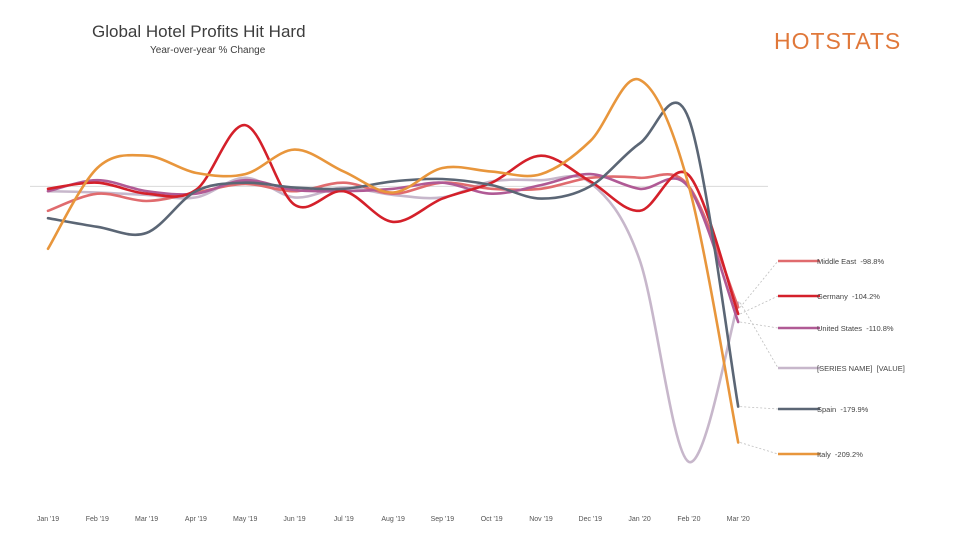 This screenshot has width=960, height=540. Describe the element at coordinates (245, 519) in the screenshot. I see `x-tick-label: May '19` at that location.